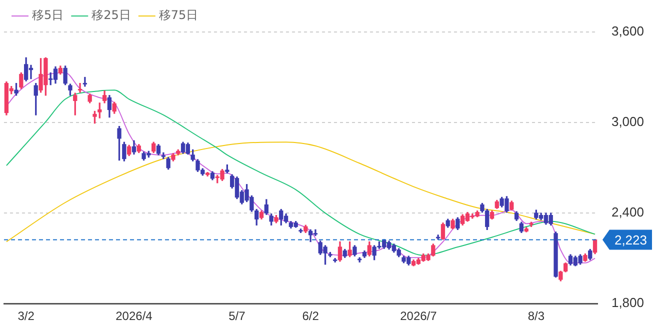 Image resolution: width=660 pixels, height=334 pixels. I want to click on x-tick-label: 6/2, so click(311, 316).